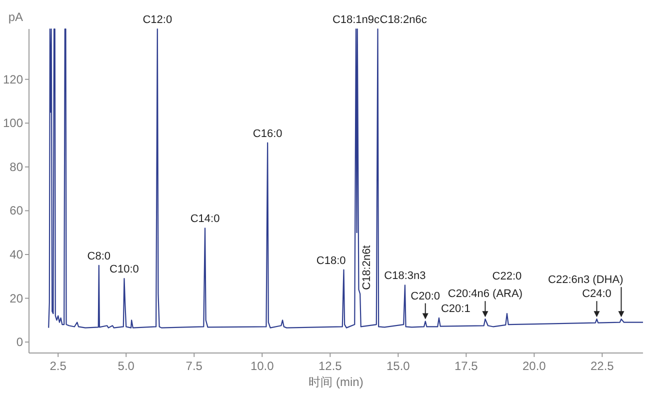 The image size is (650, 396). I want to click on x-tick-label: 5.0, so click(126, 366).